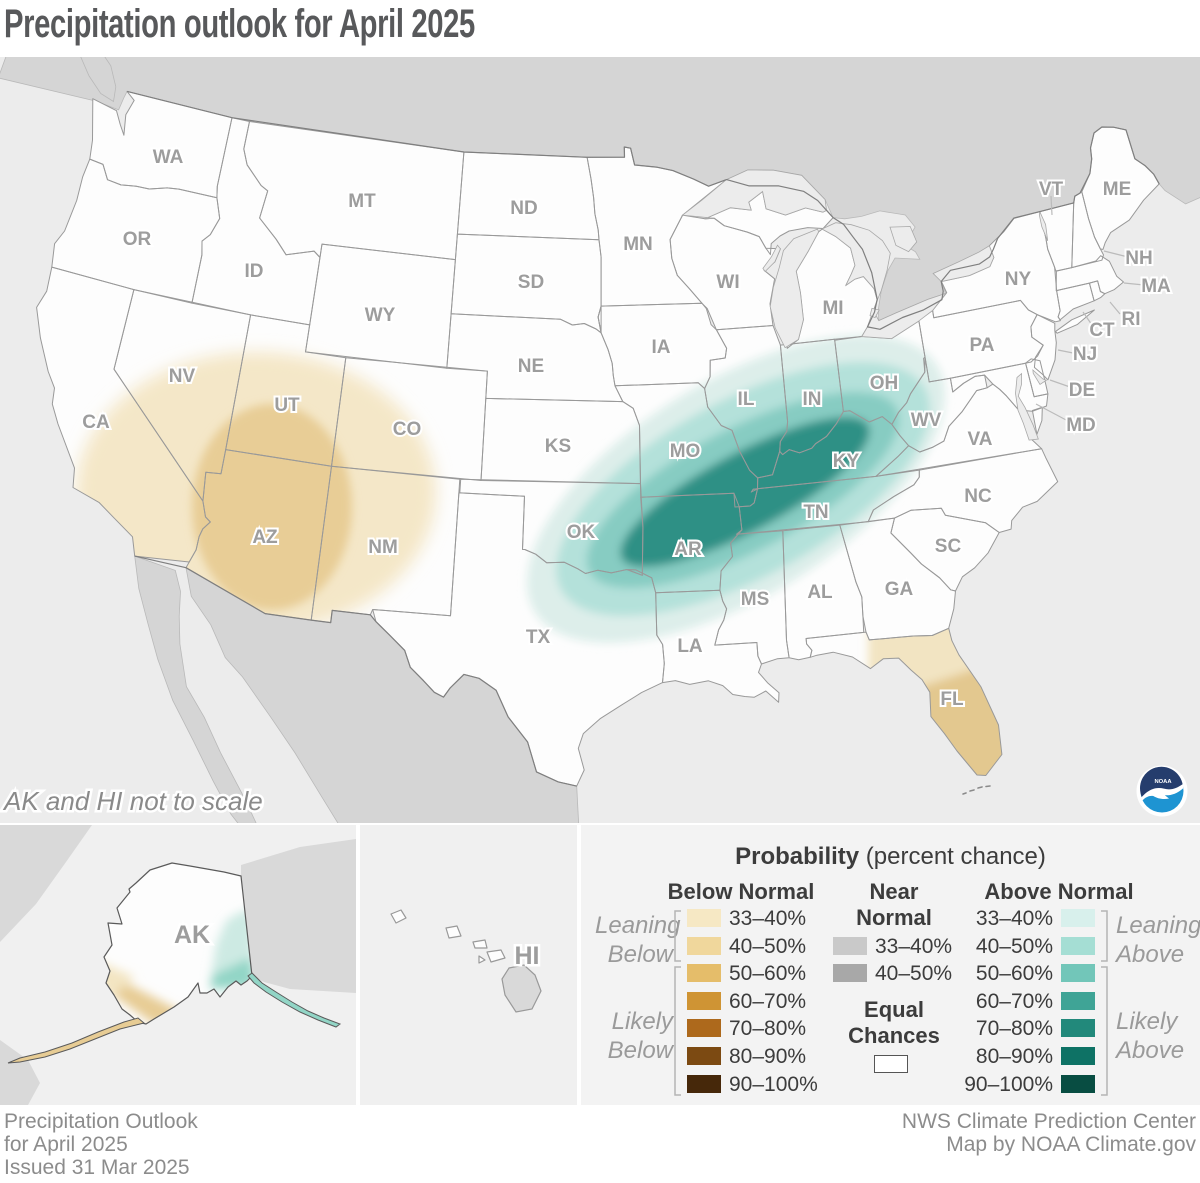  What do you see at coordinates (948, 546) in the screenshot?
I see `svg-text: SC` at bounding box center [948, 546].